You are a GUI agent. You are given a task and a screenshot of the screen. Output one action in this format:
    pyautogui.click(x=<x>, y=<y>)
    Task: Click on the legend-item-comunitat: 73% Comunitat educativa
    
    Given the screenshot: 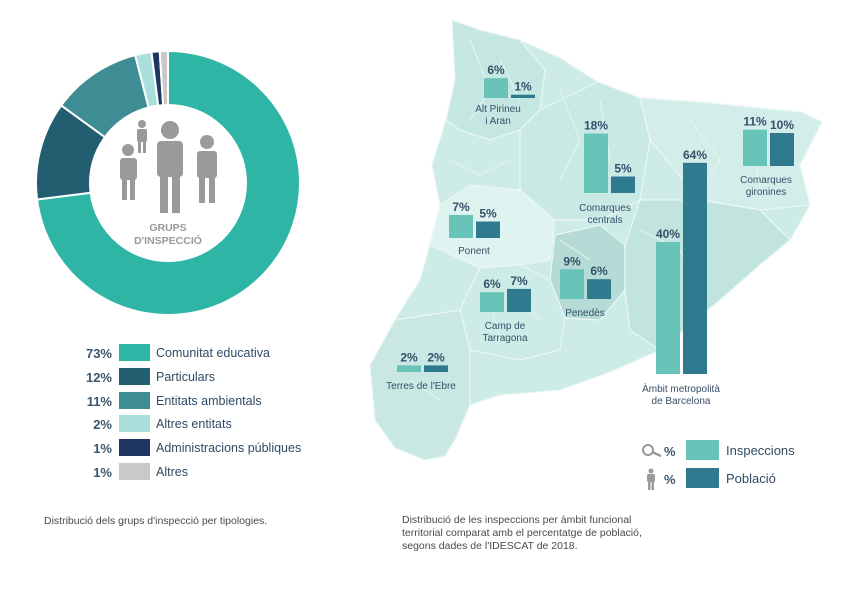 What is the action you would take?
    pyautogui.click(x=192, y=355)
    